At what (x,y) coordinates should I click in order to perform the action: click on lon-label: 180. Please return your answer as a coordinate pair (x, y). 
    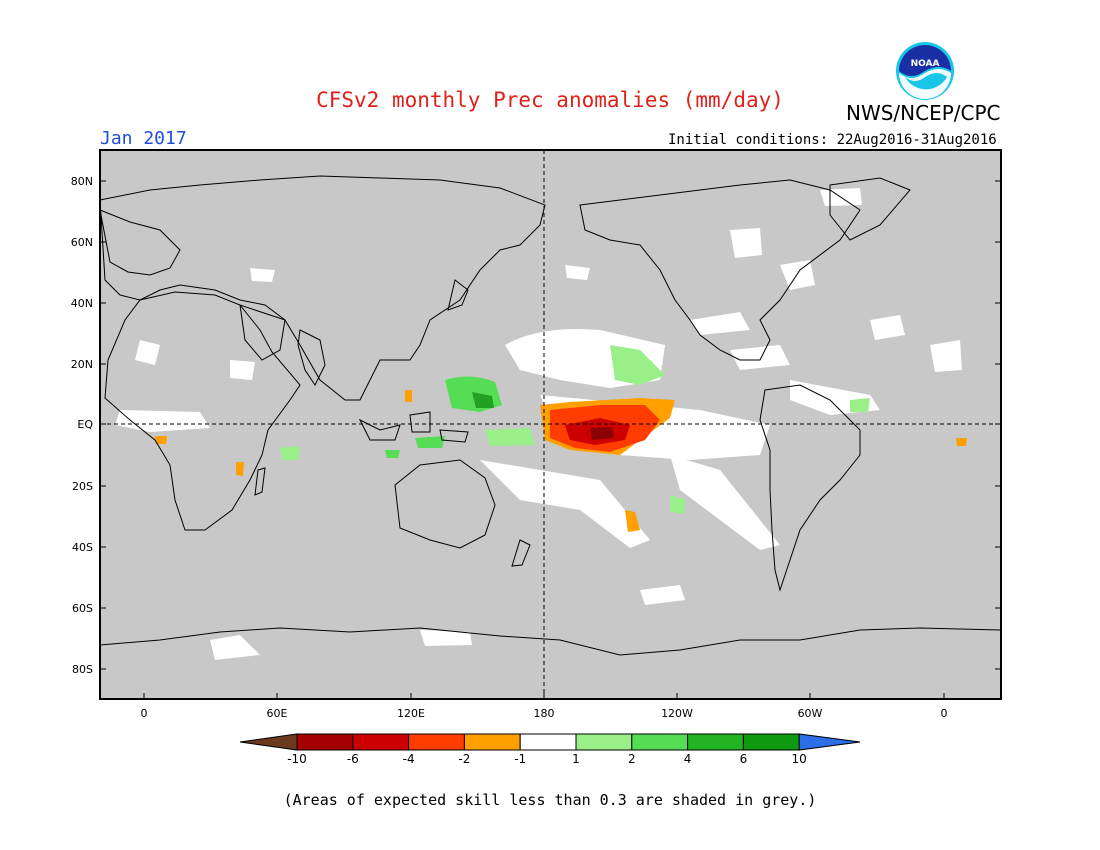
    Looking at the image, I should click on (544, 713).